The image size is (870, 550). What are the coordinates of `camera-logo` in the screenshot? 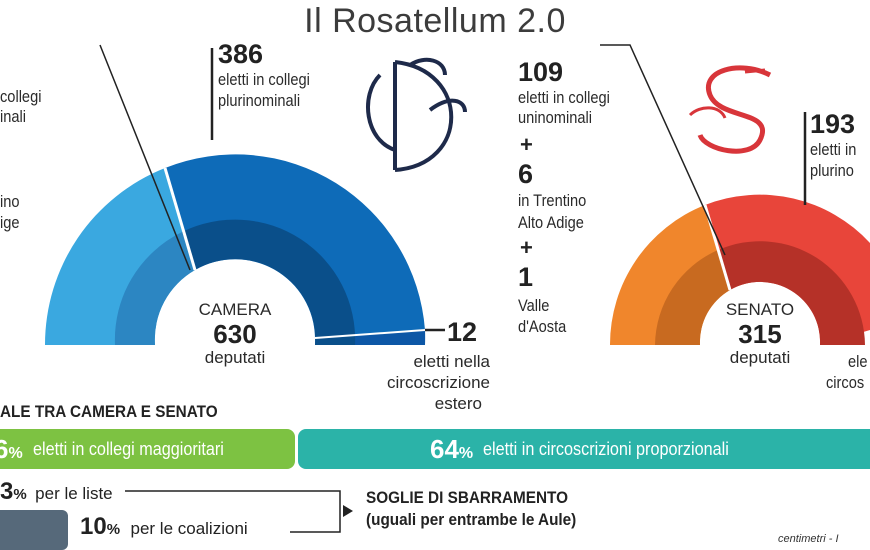 It's located at (416, 114).